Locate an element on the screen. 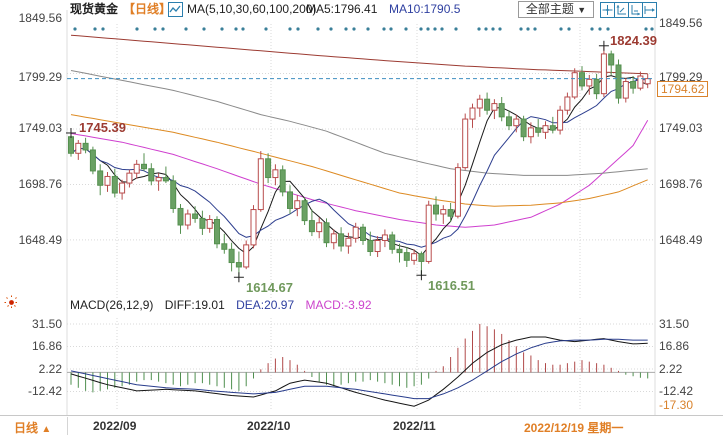  macd-value-label: MACD:-3.92 is located at coordinates (338, 305).